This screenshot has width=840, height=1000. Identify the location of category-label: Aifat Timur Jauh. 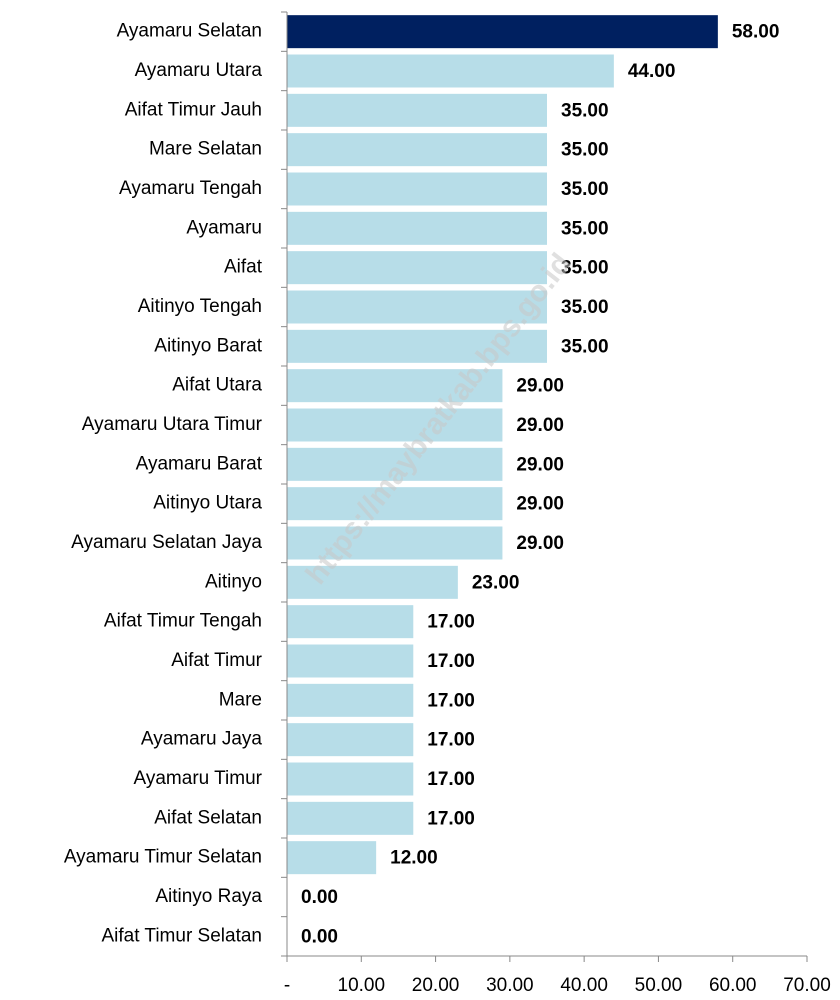
(193, 109).